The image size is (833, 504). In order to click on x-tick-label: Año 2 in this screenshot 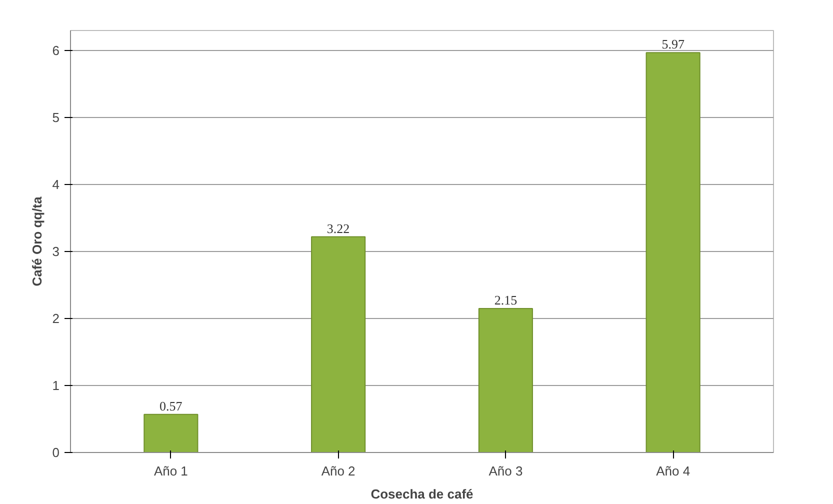, I will do `click(338, 471)`.